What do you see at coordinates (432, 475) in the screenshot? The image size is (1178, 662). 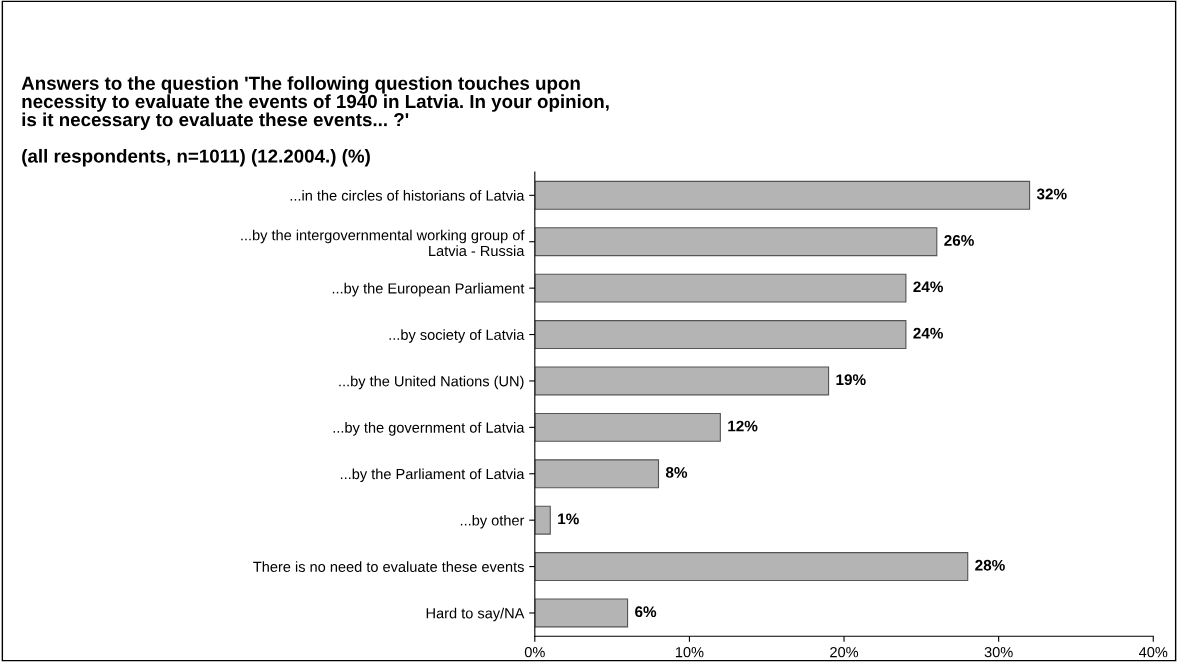 I see `y-tick-label: ...by the Parliament of Latvia` at bounding box center [432, 475].